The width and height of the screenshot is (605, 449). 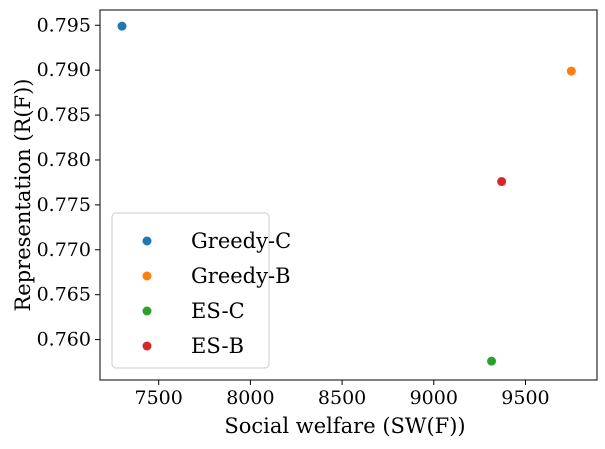 I want to click on legend-frame, so click(x=190, y=290).